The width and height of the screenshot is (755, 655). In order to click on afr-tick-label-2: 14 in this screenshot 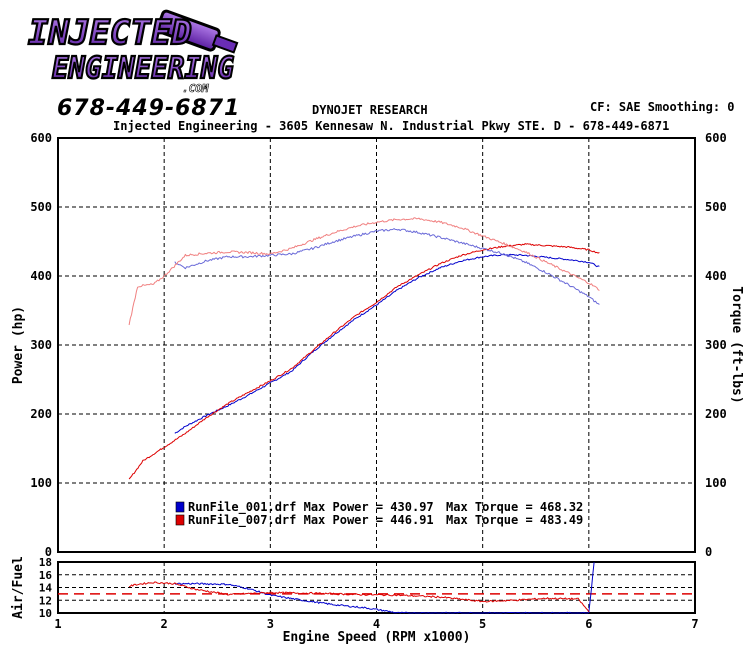, I will do `click(46, 588)`.